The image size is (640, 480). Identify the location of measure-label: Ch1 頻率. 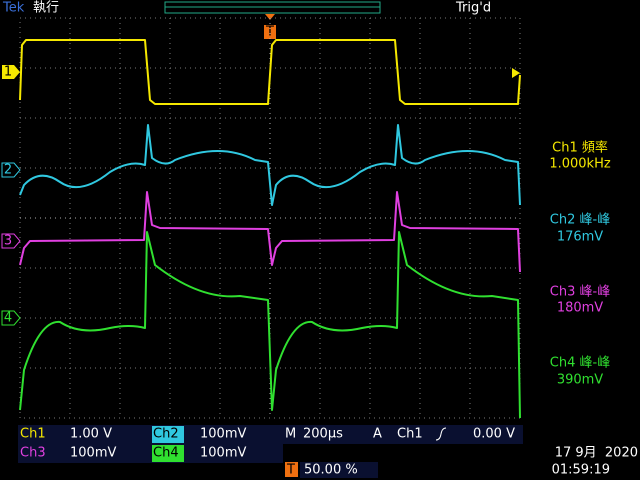
(580, 148).